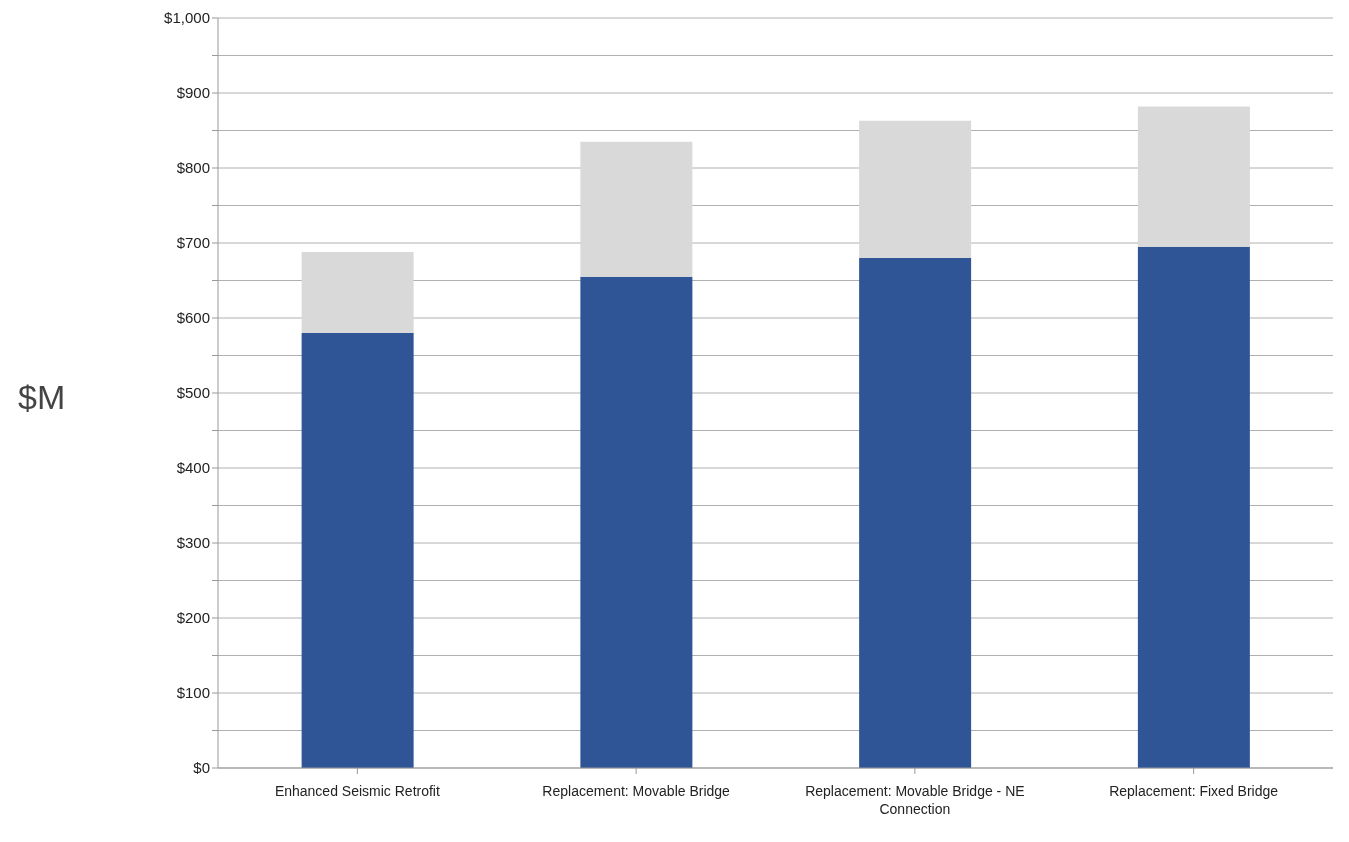  I want to click on y-tick-label: $800, so click(193, 168).